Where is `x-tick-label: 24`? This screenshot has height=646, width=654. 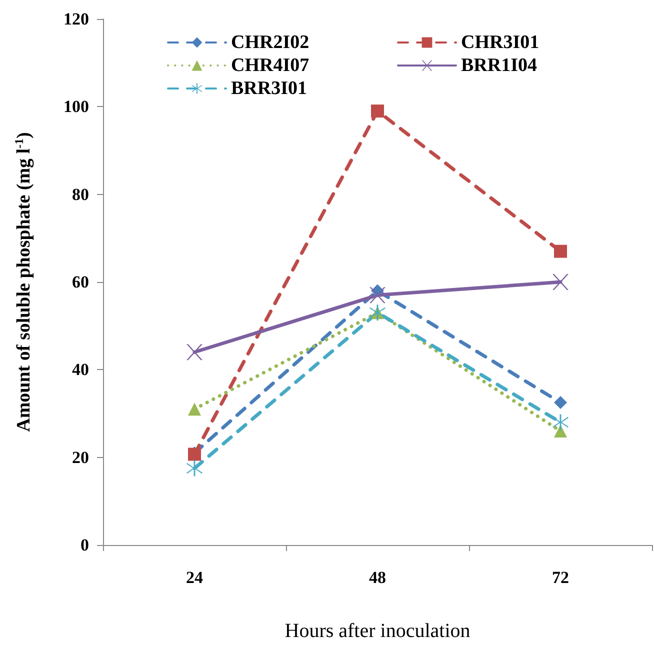 x-tick-label: 24 is located at coordinates (195, 577).